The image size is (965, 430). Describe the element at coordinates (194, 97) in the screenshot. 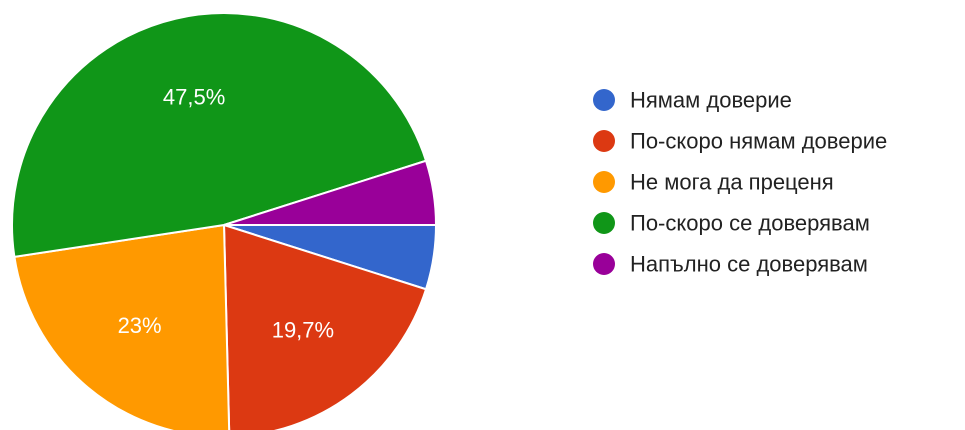

I see `pie-slice-label-4: 47,5%` at that location.